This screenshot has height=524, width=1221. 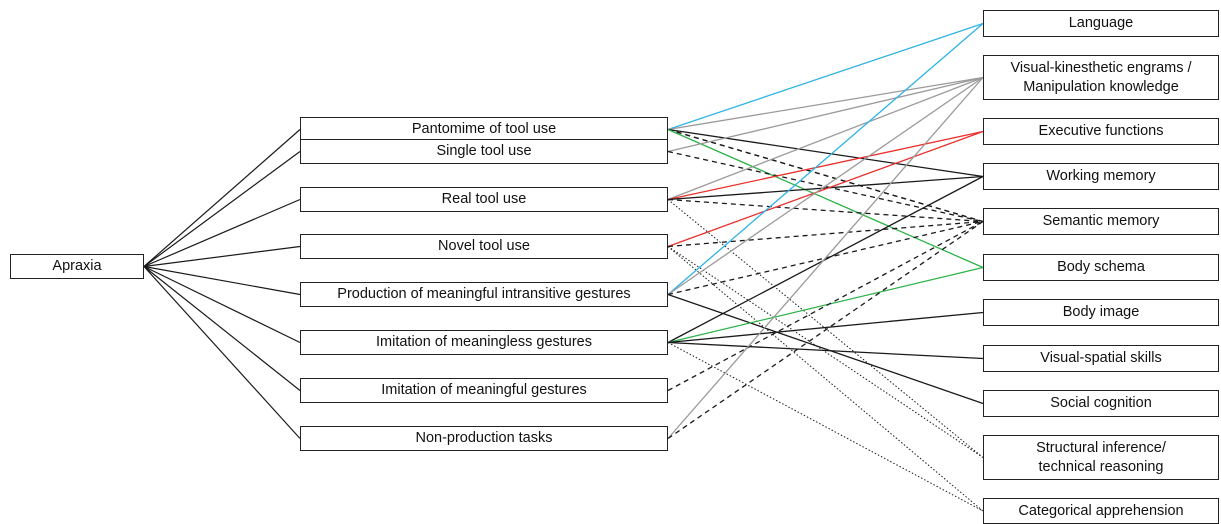 I want to click on root-to-t6-line, so click(x=222, y=328).